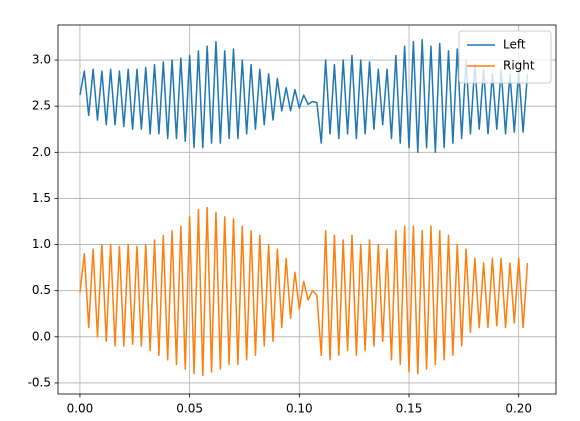 This screenshot has height=421, width=580. Describe the element at coordinates (41, 244) in the screenshot. I see `y-tick-label: 1.0` at that location.